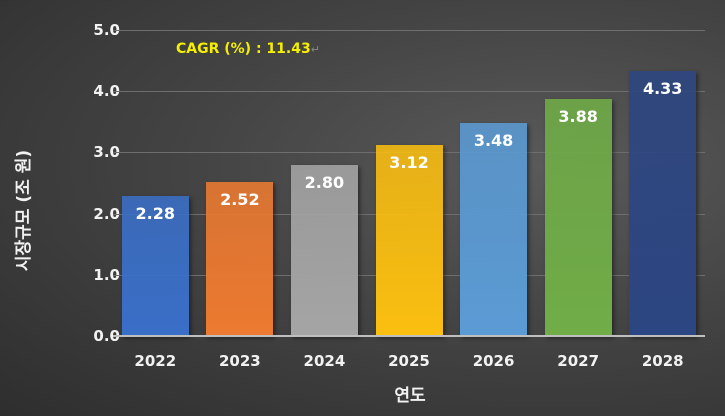  I want to click on x-tick-label: 2022, so click(155, 361).